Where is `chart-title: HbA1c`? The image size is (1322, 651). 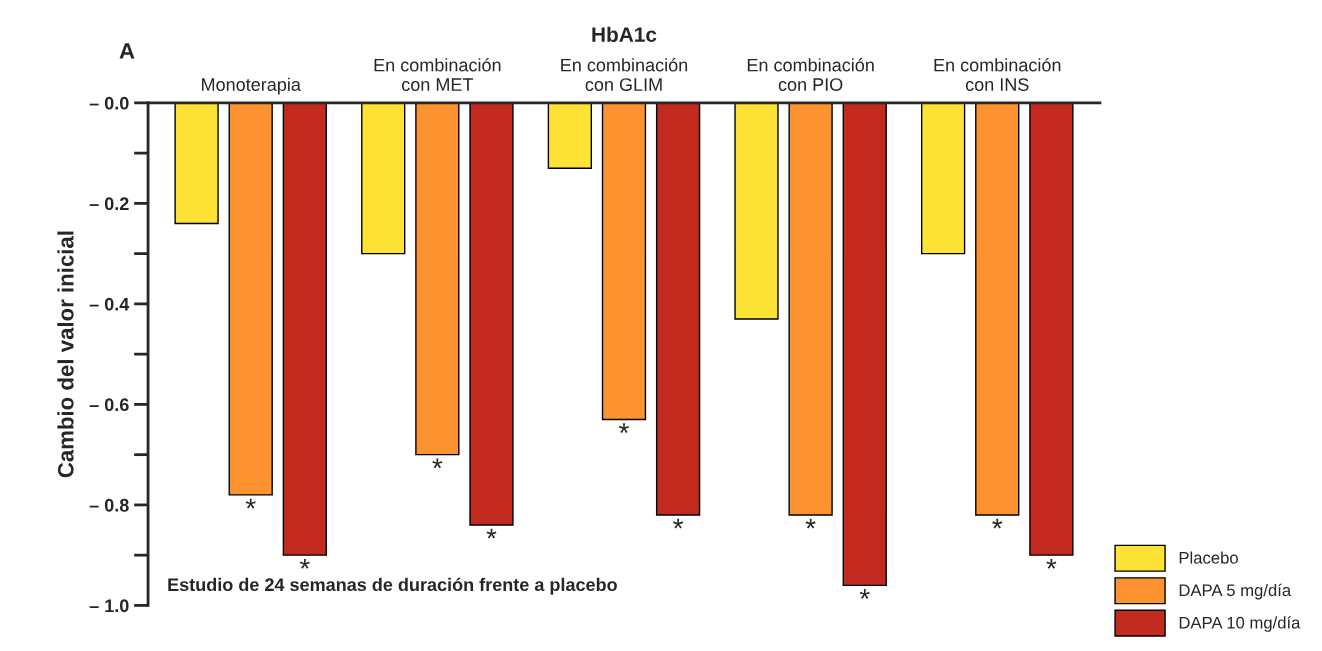 chart-title: HbA1c is located at coordinates (624, 34).